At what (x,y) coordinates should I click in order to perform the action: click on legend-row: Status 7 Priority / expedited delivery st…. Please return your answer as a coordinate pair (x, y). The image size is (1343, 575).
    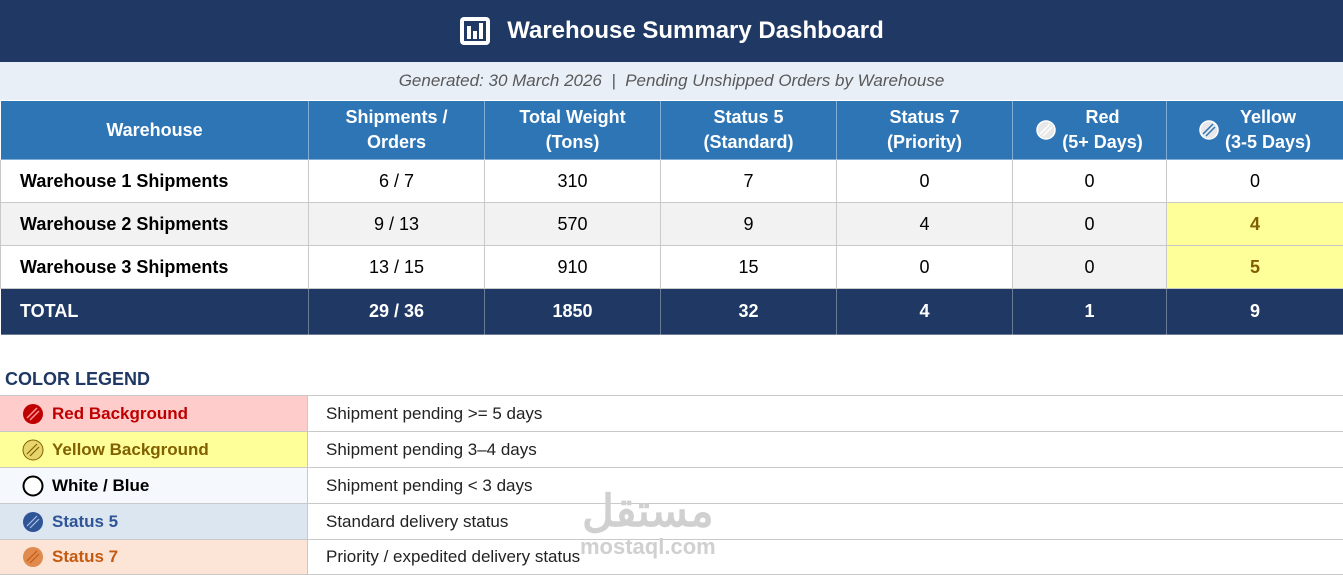
    Looking at the image, I should click on (671, 557).